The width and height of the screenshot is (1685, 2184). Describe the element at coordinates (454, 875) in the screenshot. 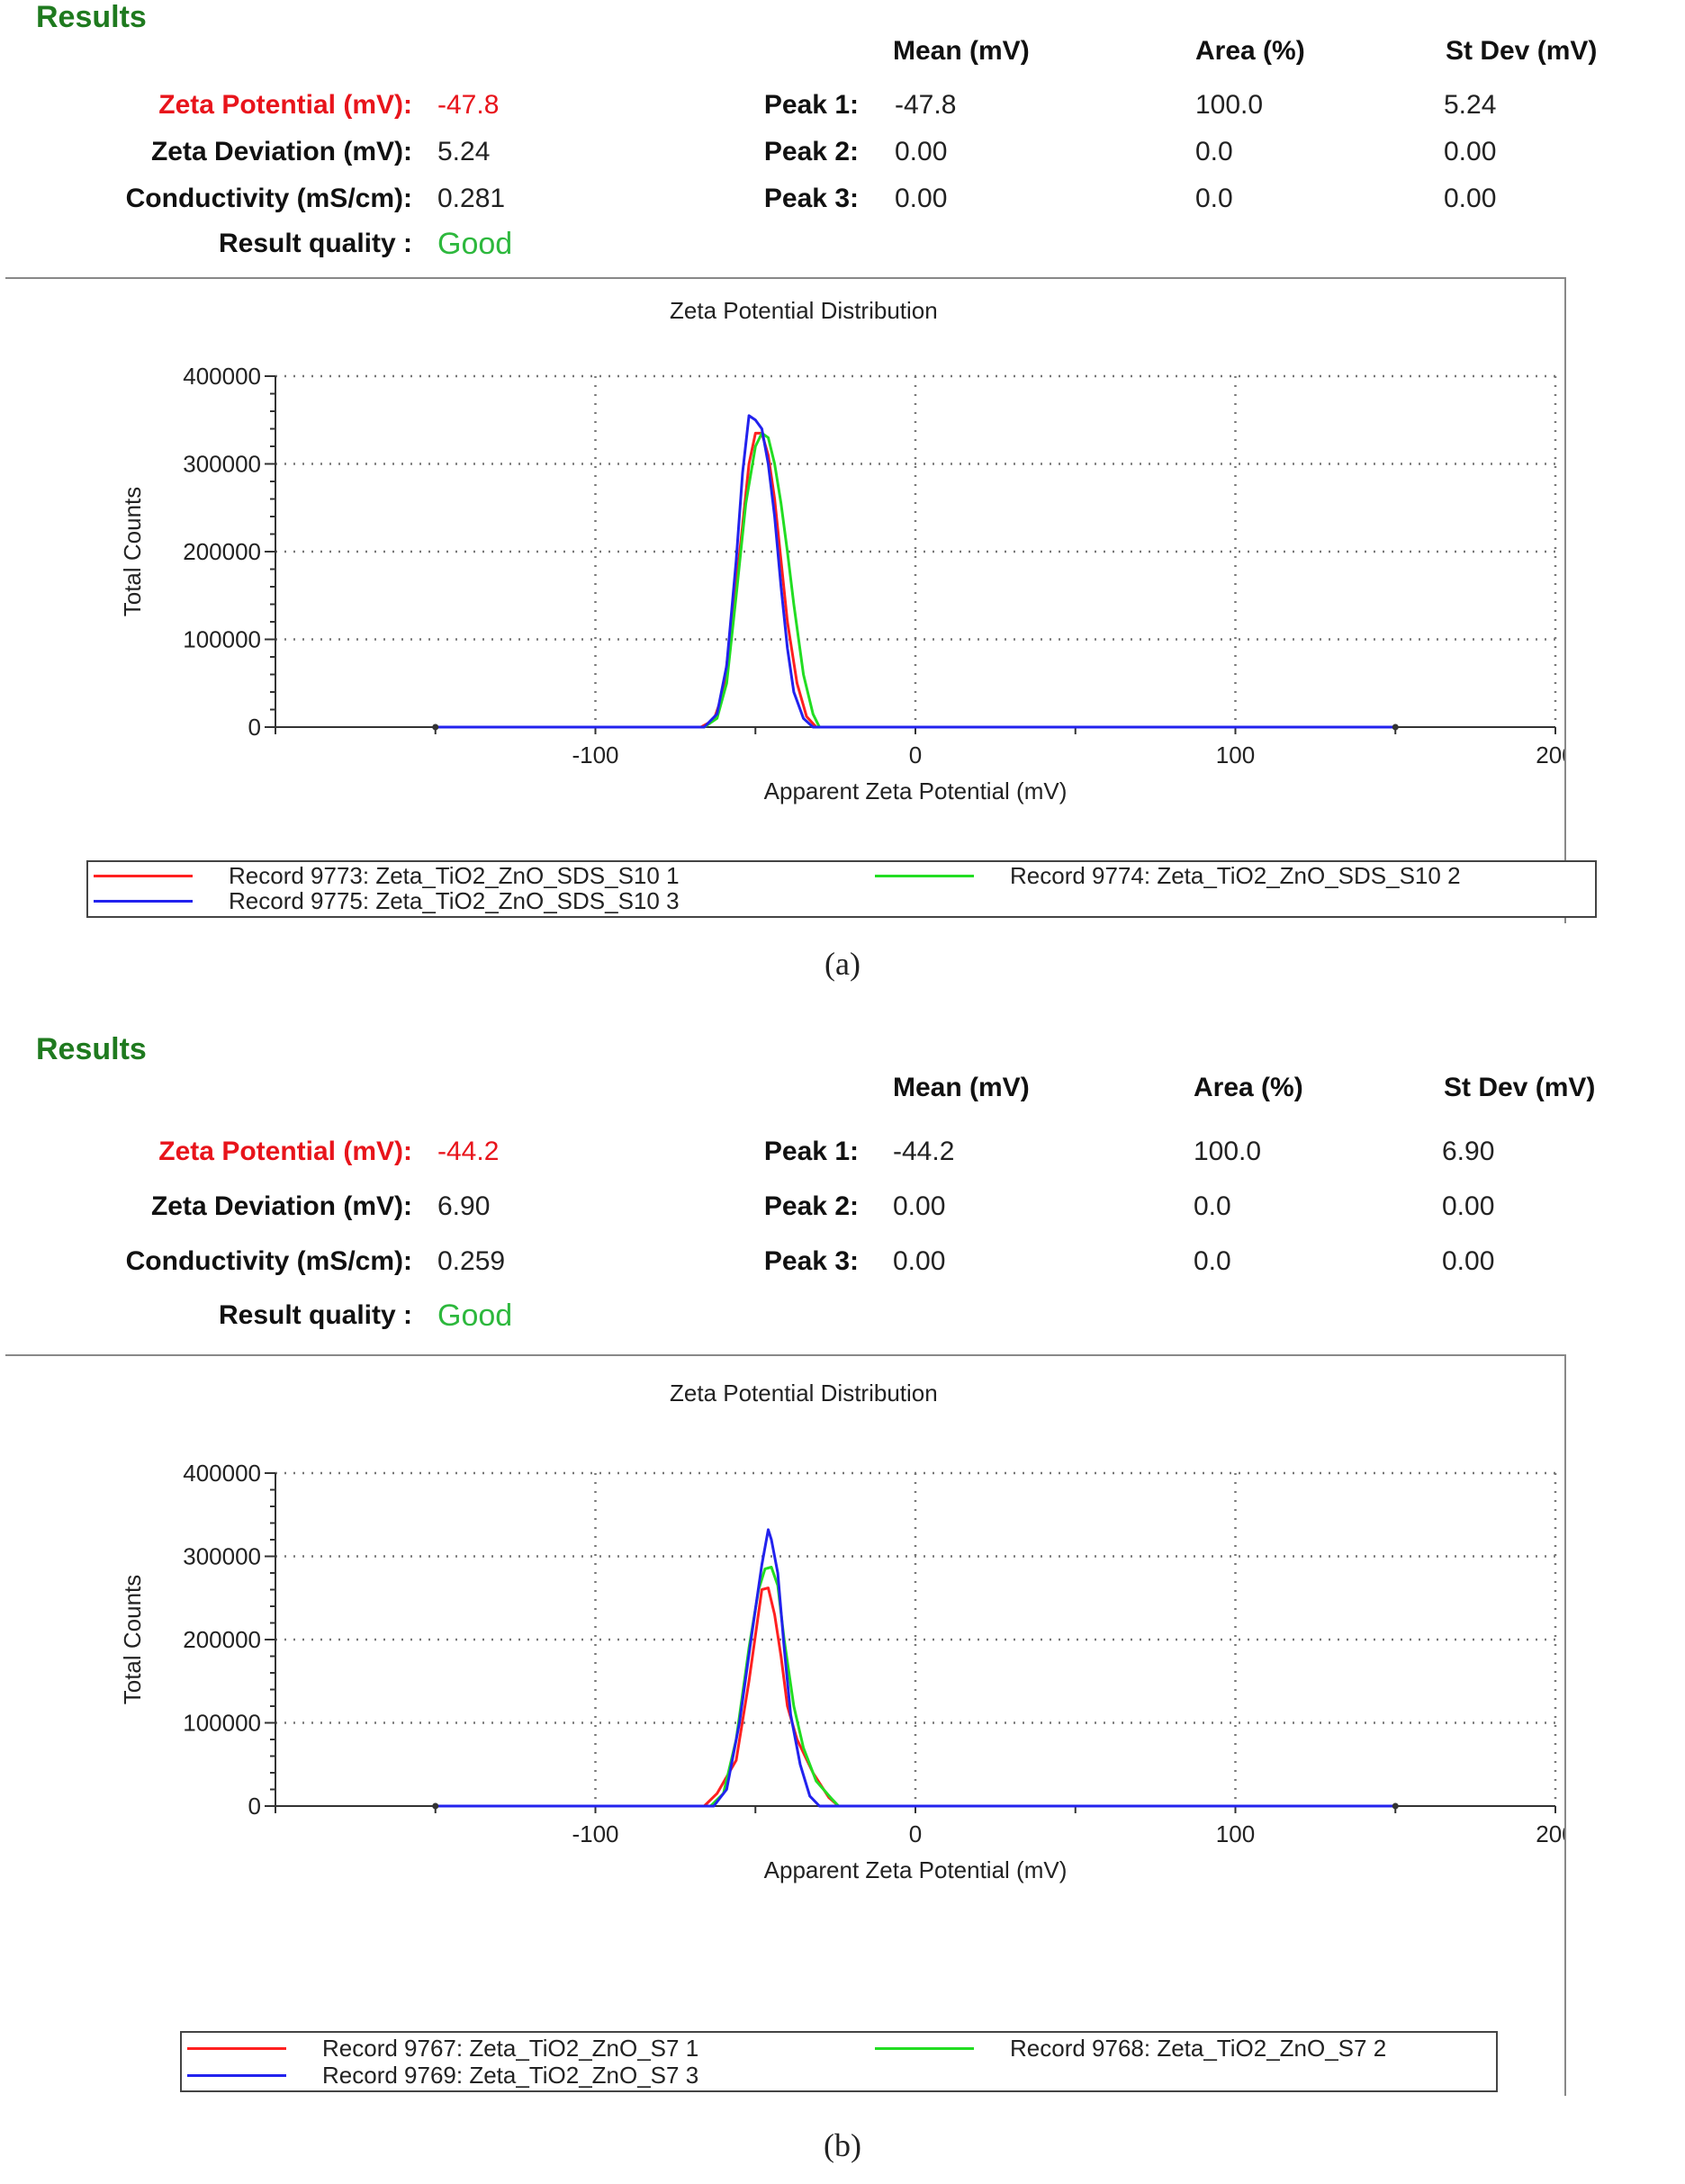

I see `legend-label: Record 9773: Zeta_TiO2_ZnO_SDS_S10 1` at that location.